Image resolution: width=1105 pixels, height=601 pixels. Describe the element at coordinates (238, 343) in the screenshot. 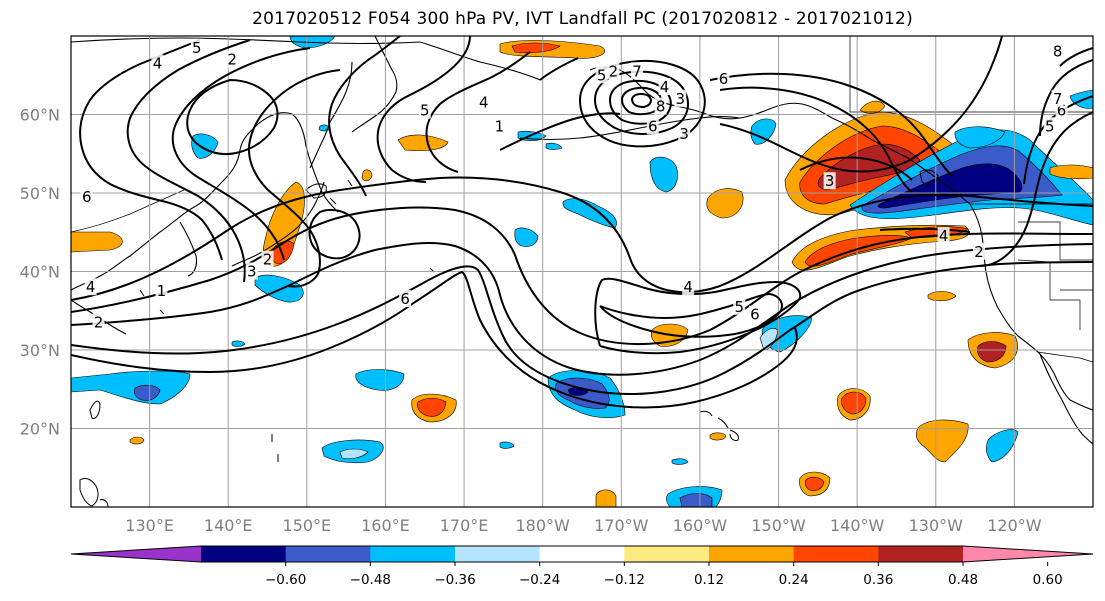

I see `anomaly-negative-small-32n` at that location.